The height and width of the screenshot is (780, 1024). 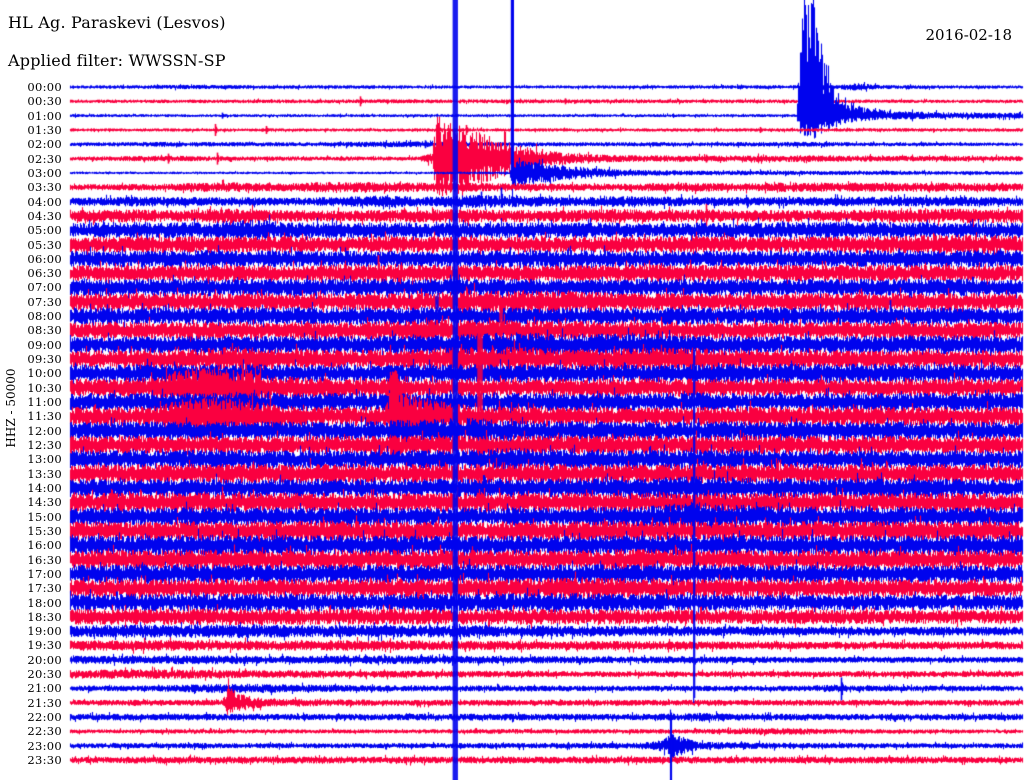 I want to click on time-label: 12:30, so click(x=44, y=445).